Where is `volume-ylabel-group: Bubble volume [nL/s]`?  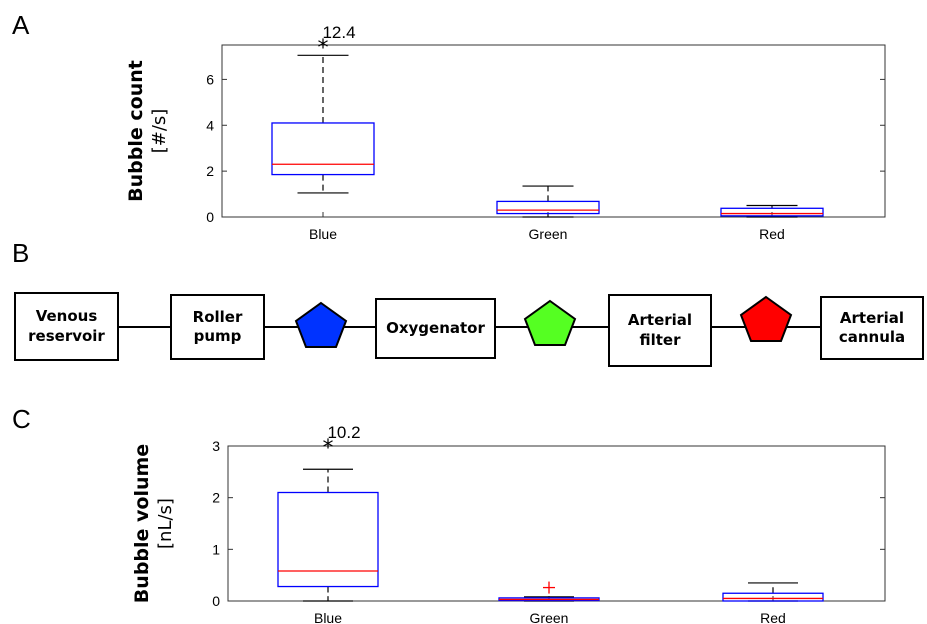 volume-ylabel-group: Bubble volume [nL/s] is located at coordinates (153, 523).